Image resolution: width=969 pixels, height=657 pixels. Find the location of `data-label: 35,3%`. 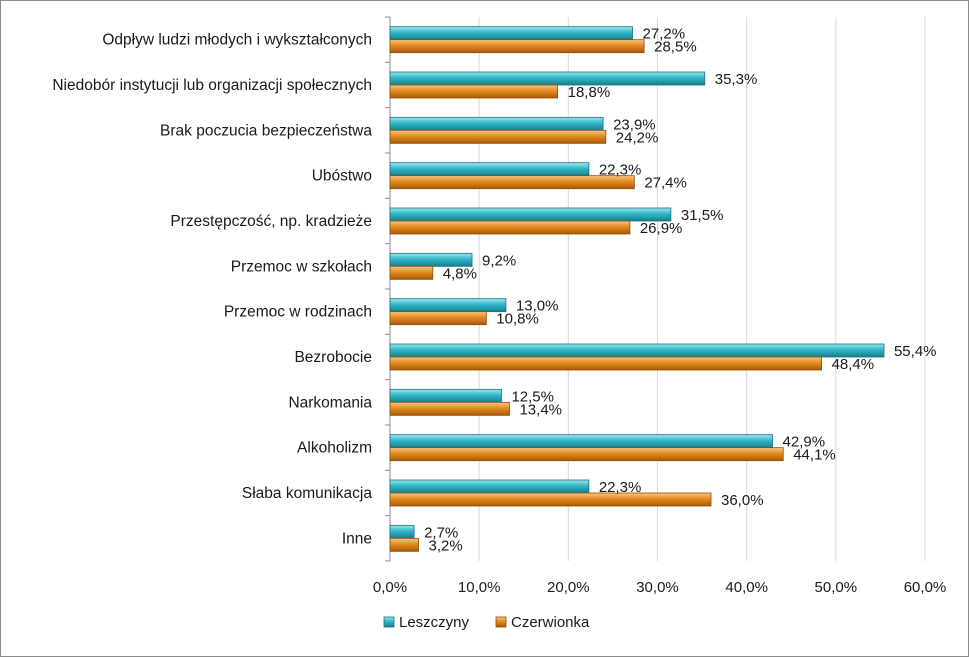

data-label: 35,3% is located at coordinates (736, 79).